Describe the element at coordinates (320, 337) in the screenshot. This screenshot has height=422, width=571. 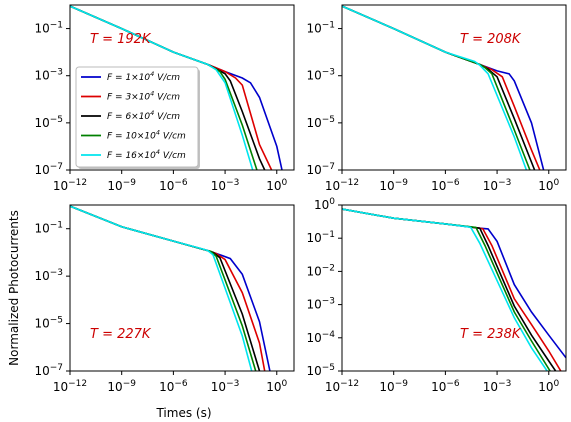
I see `y-tick-label: 10⁻⁴` at that location.